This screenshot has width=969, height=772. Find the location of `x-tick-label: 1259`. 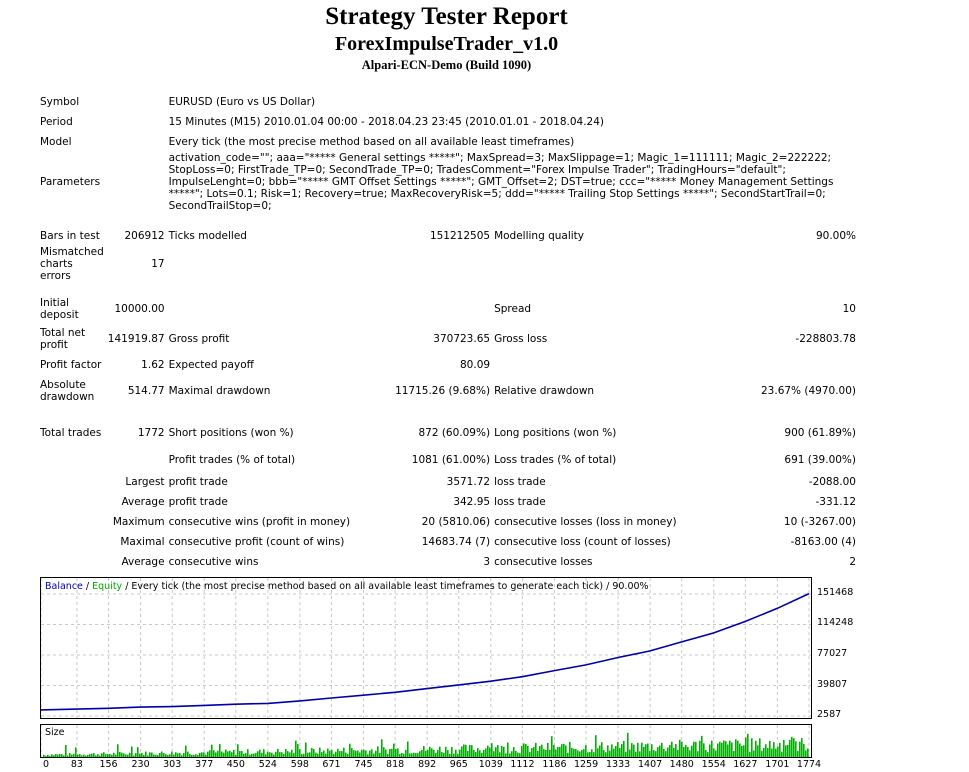

x-tick-label: 1259 is located at coordinates (586, 764).